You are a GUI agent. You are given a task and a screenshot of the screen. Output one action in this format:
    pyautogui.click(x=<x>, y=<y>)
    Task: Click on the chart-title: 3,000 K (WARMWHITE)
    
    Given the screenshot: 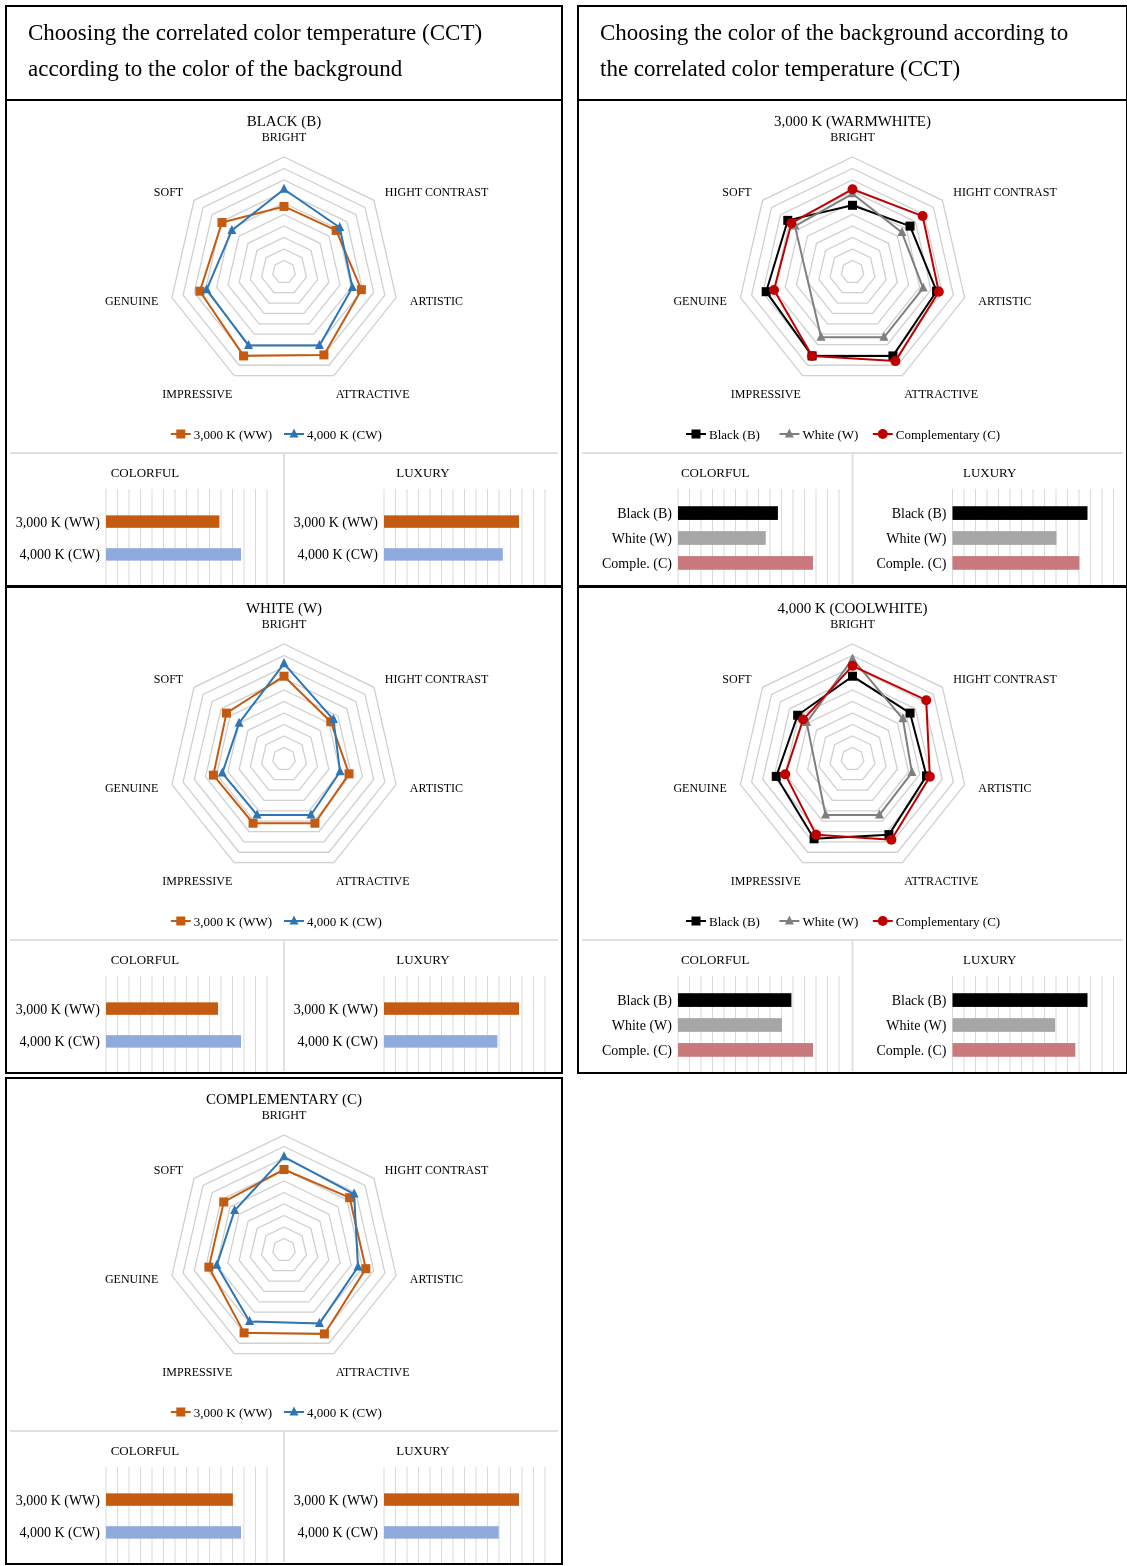 What is the action you would take?
    pyautogui.click(x=852, y=121)
    